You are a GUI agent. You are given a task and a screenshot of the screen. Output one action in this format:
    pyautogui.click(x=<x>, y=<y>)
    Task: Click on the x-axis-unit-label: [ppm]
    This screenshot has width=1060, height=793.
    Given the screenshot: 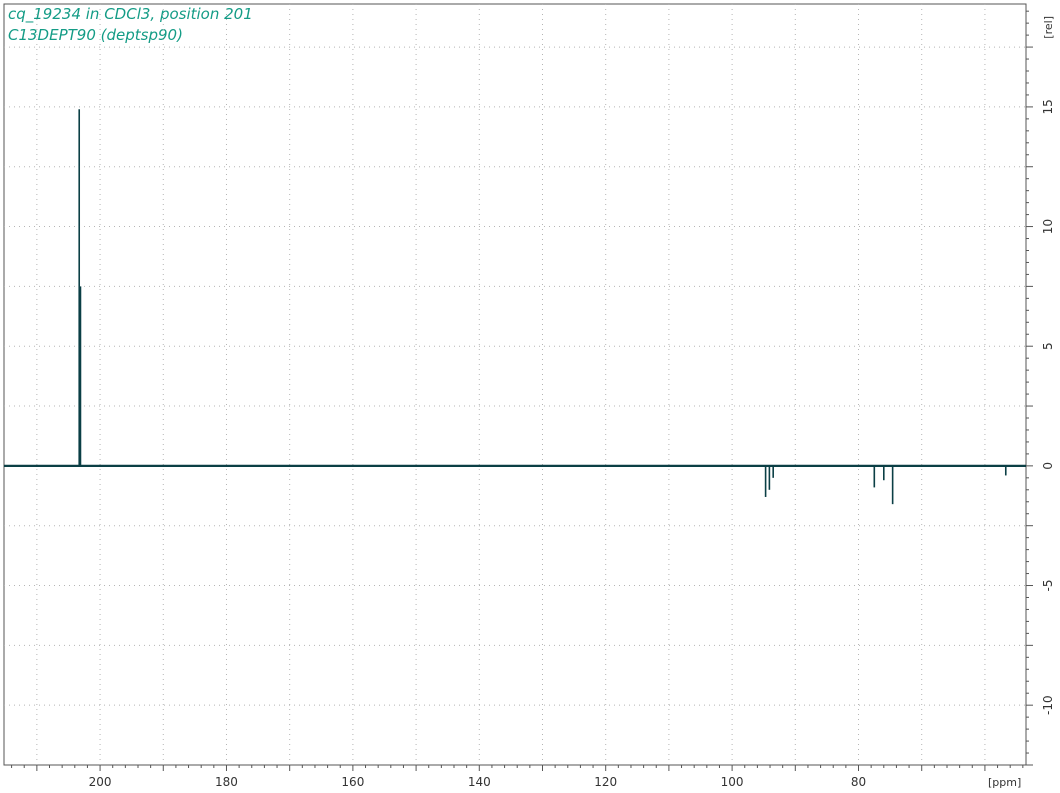 What is the action you would take?
    pyautogui.click(x=1004, y=782)
    